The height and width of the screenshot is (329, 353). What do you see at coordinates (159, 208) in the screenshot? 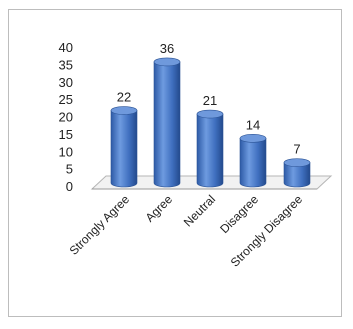
I see `category-label: Agree` at bounding box center [159, 208].